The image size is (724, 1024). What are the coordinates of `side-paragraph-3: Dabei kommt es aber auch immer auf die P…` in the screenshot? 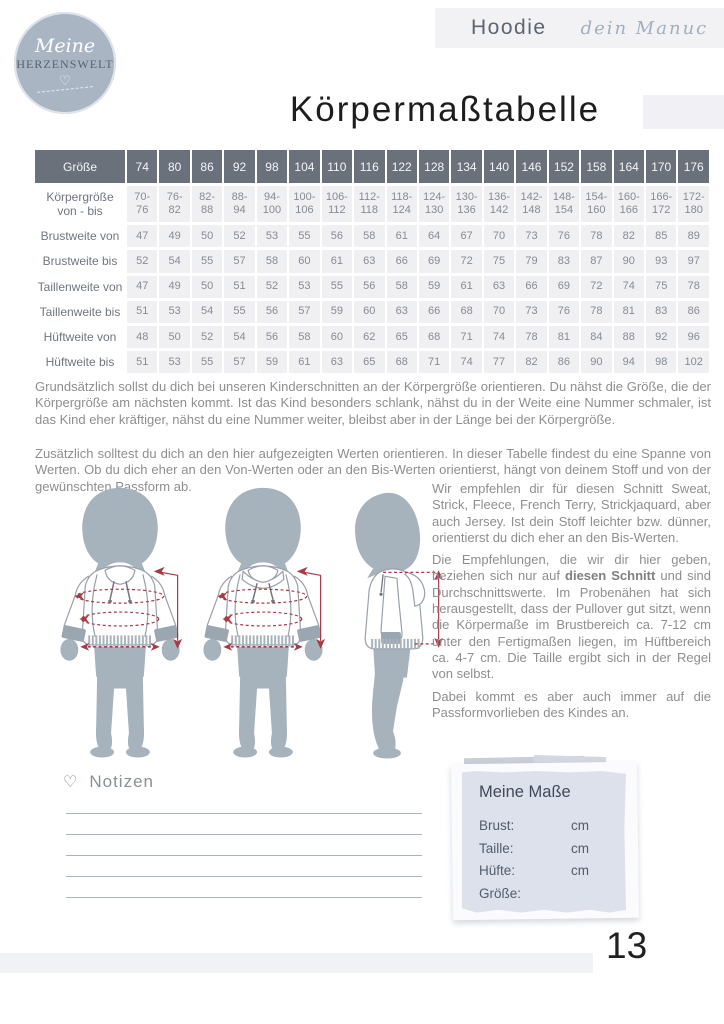 It's located at (571, 704).